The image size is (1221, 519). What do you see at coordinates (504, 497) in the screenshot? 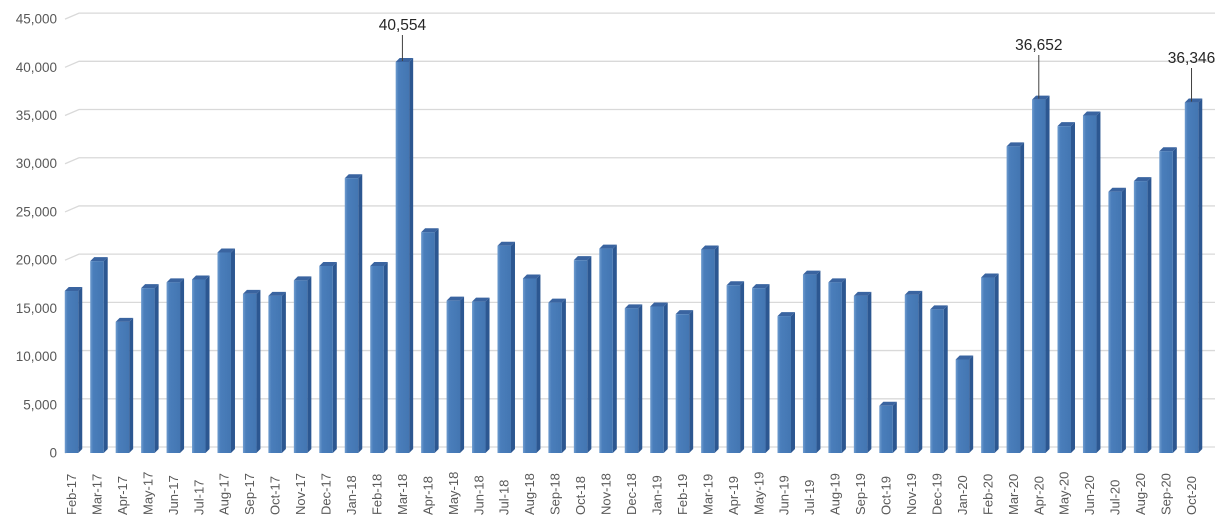
I see `x-axis-category-label: Jul-18` at bounding box center [504, 497].